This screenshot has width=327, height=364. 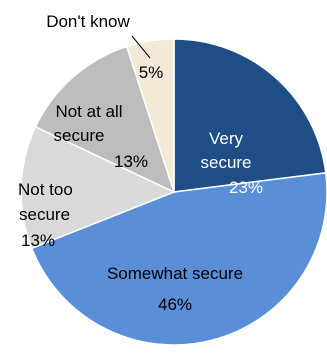 I want to click on label-dont-know: Don't know, so click(x=88, y=21).